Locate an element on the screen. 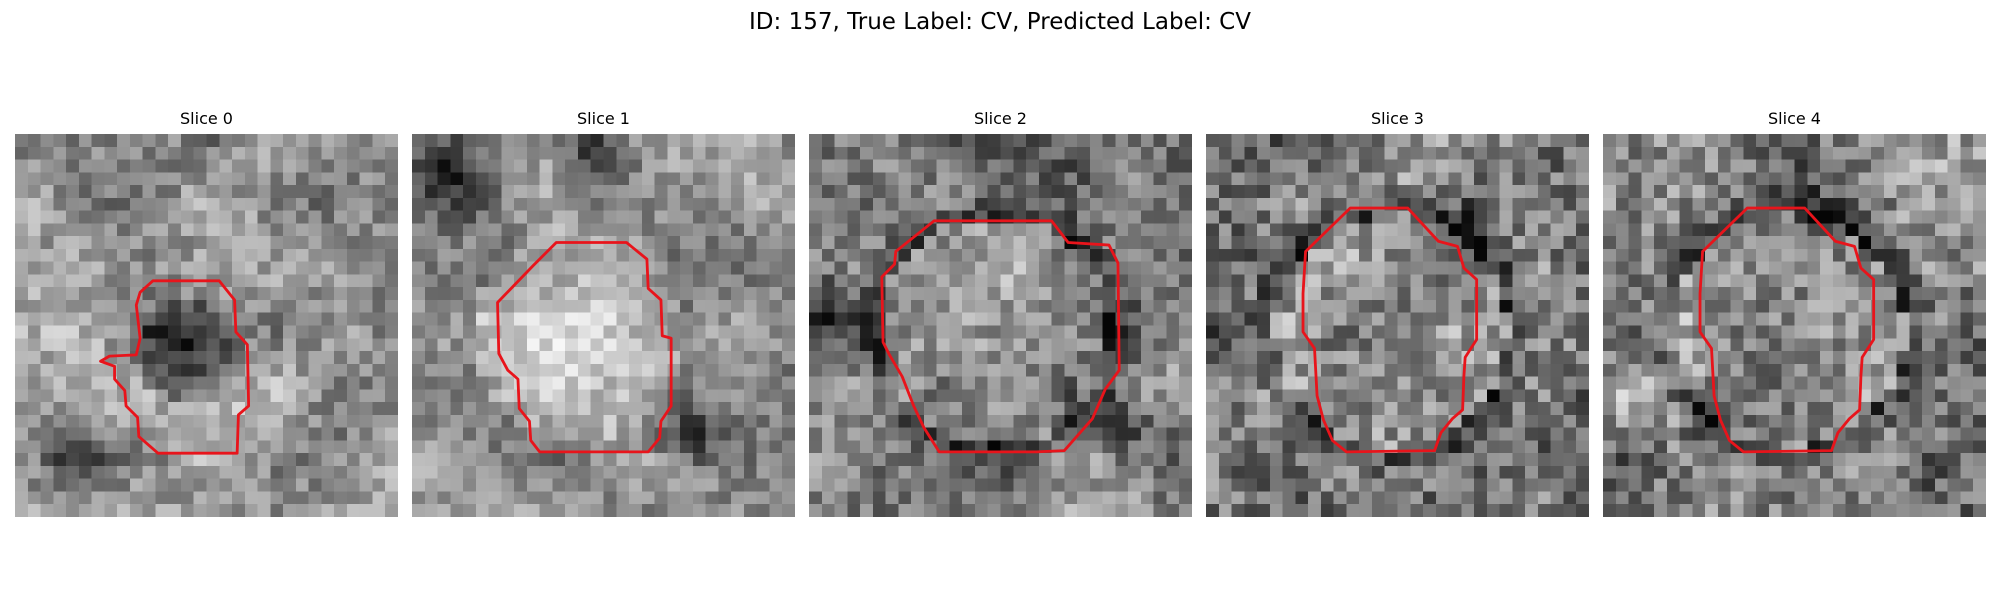 Image resolution: width=2000 pixels, height=600 pixels. slice-image is located at coordinates (206, 325).